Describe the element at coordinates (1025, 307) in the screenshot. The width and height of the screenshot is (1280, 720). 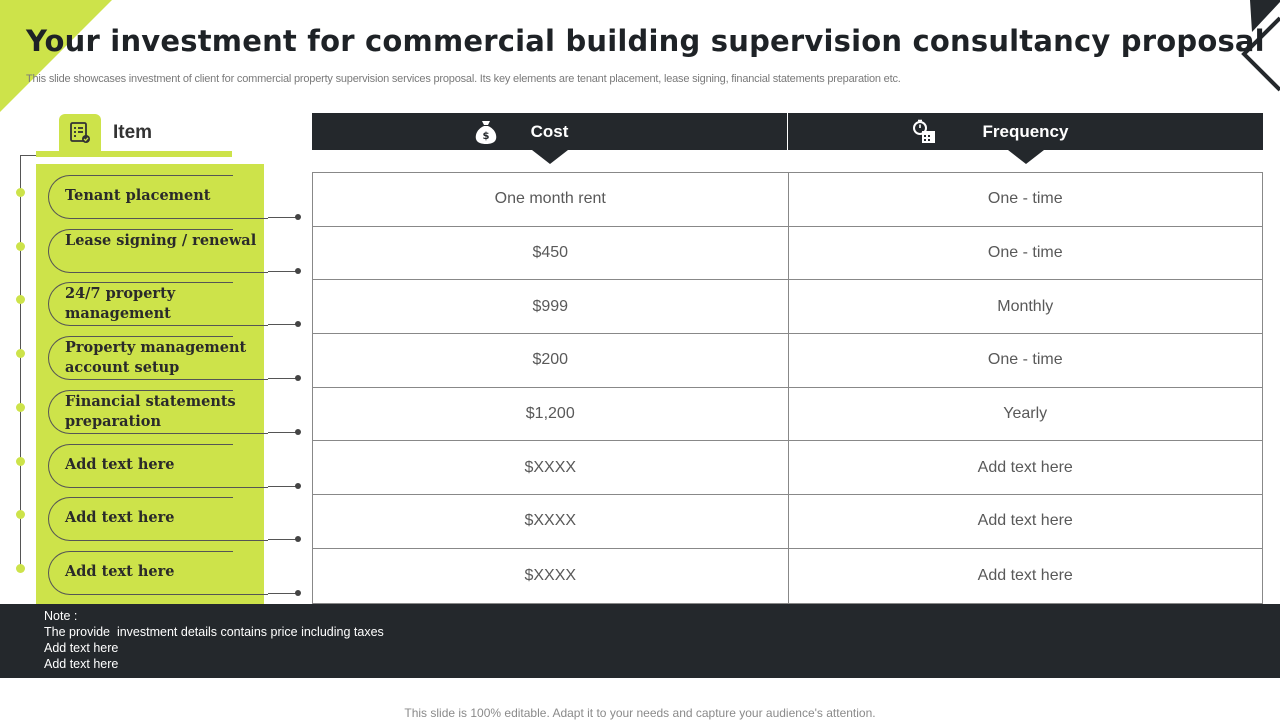
I see `frequency-cell: Monthly` at that location.